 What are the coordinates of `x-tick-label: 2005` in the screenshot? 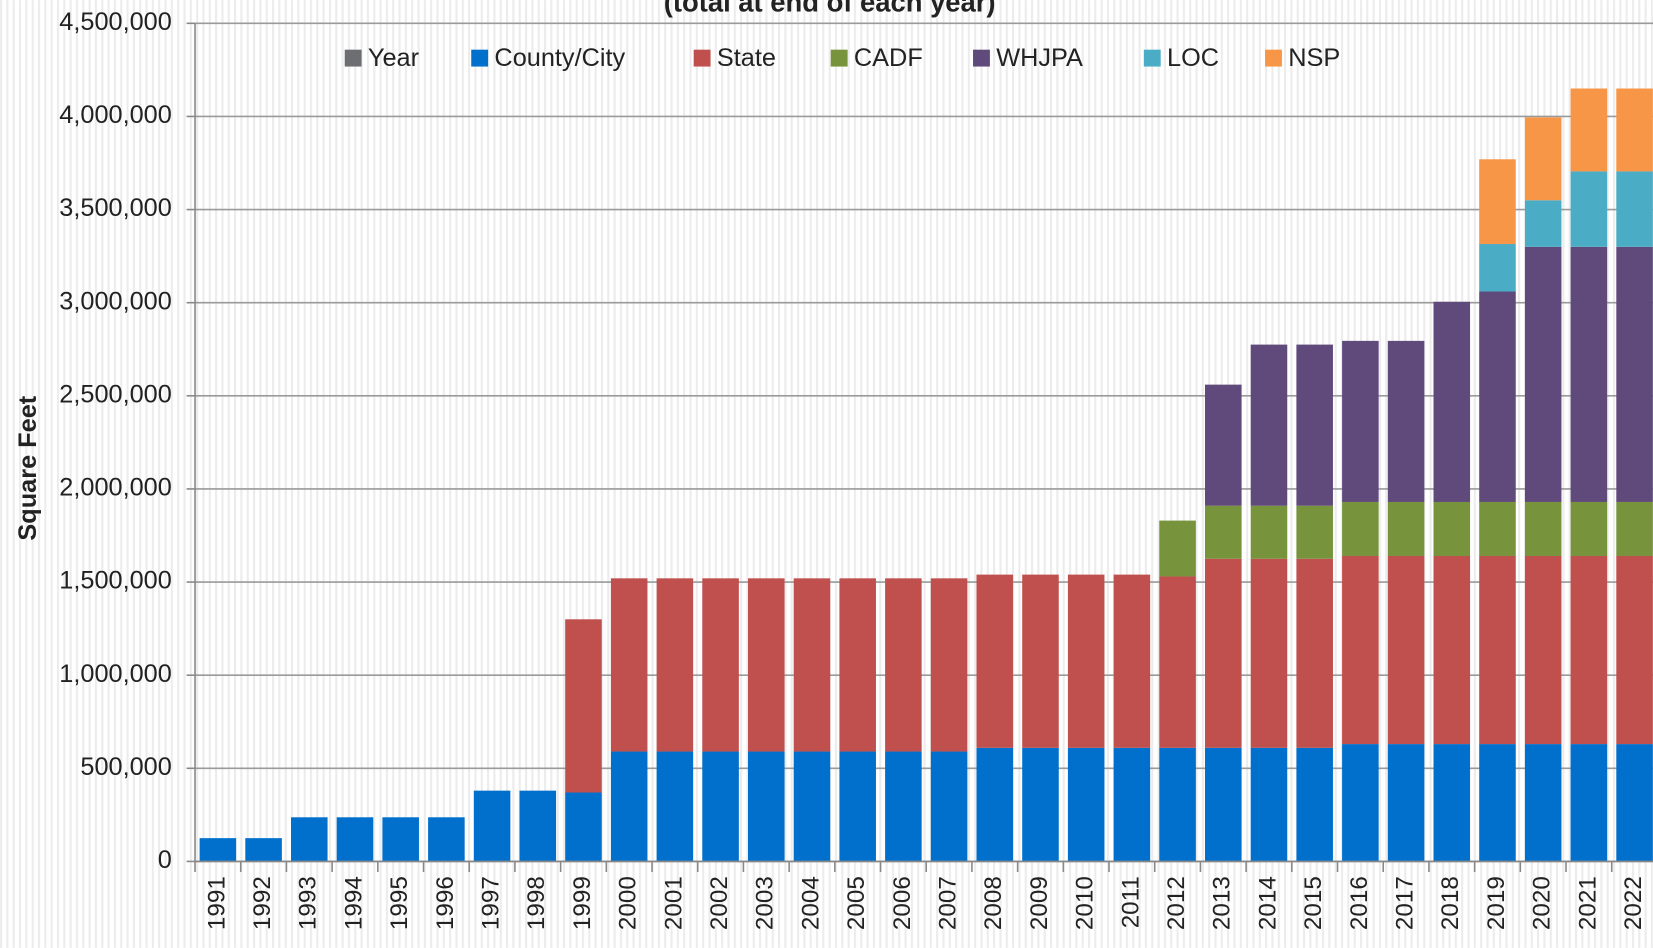 It's located at (856, 903).